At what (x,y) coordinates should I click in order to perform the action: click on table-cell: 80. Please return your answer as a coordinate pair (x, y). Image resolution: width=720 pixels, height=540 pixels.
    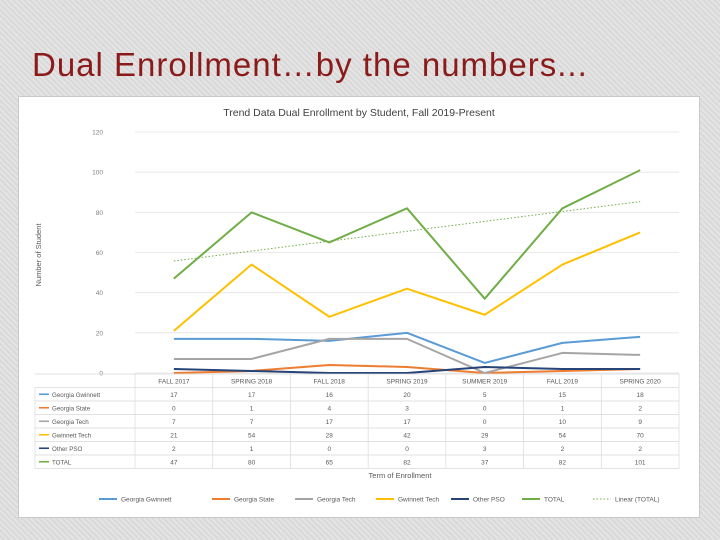
    Looking at the image, I should click on (252, 463).